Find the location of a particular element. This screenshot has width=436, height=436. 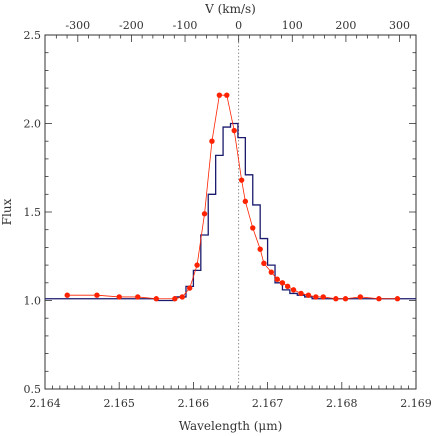

x-tick-label: 2.169 is located at coordinates (416, 403).